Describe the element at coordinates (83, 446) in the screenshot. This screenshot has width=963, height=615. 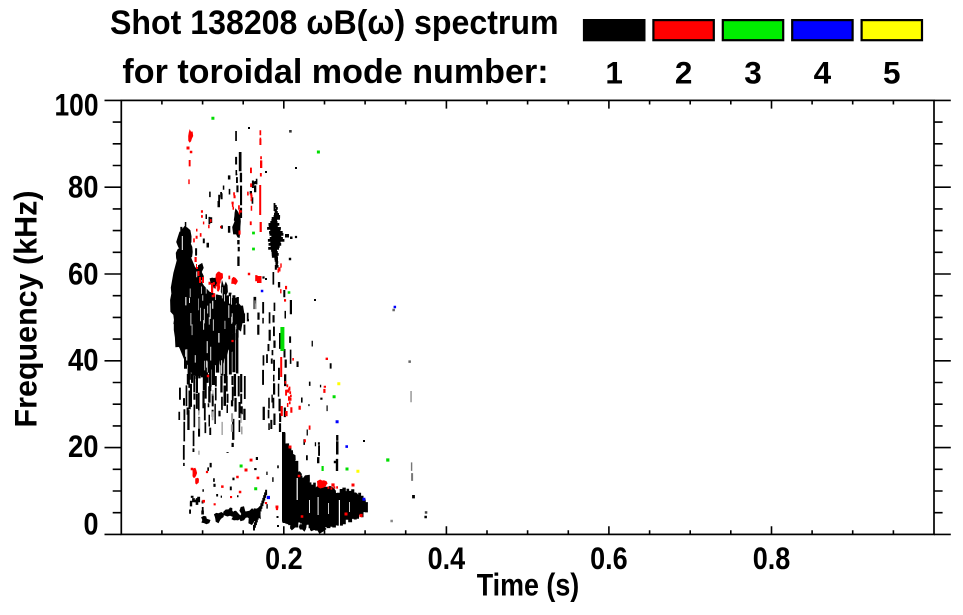
I see `svg-text: 20` at that location.